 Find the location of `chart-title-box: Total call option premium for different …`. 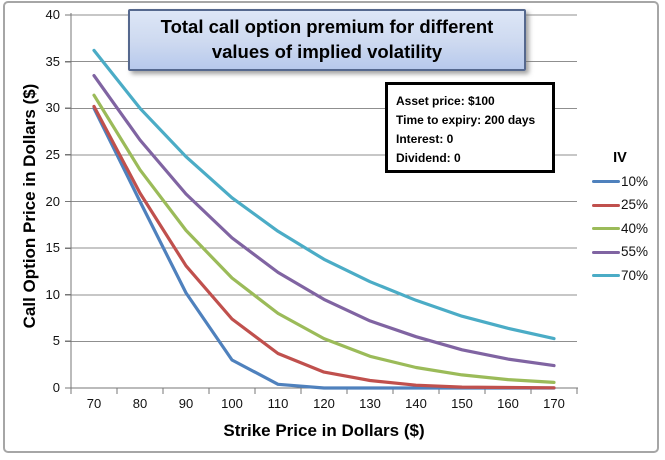

chart-title-box: Total call option premium for different … is located at coordinates (327, 40).